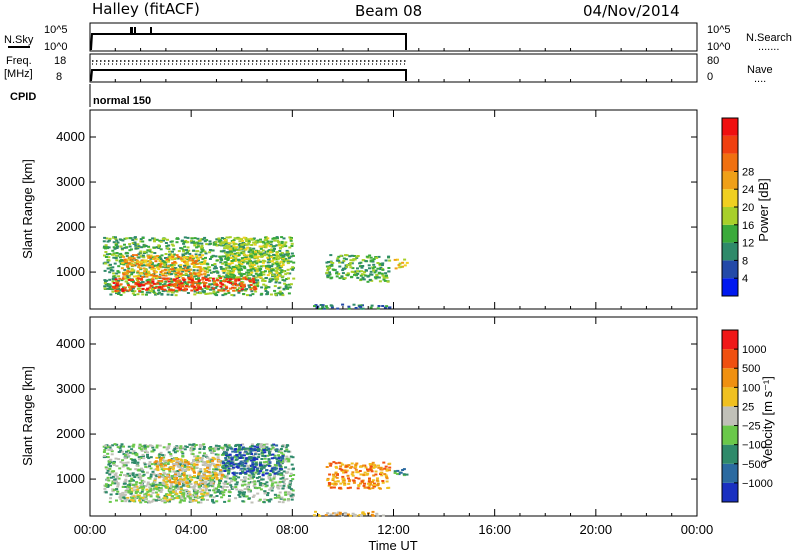  I want to click on colorbar-tick-label: 25, so click(748, 407).